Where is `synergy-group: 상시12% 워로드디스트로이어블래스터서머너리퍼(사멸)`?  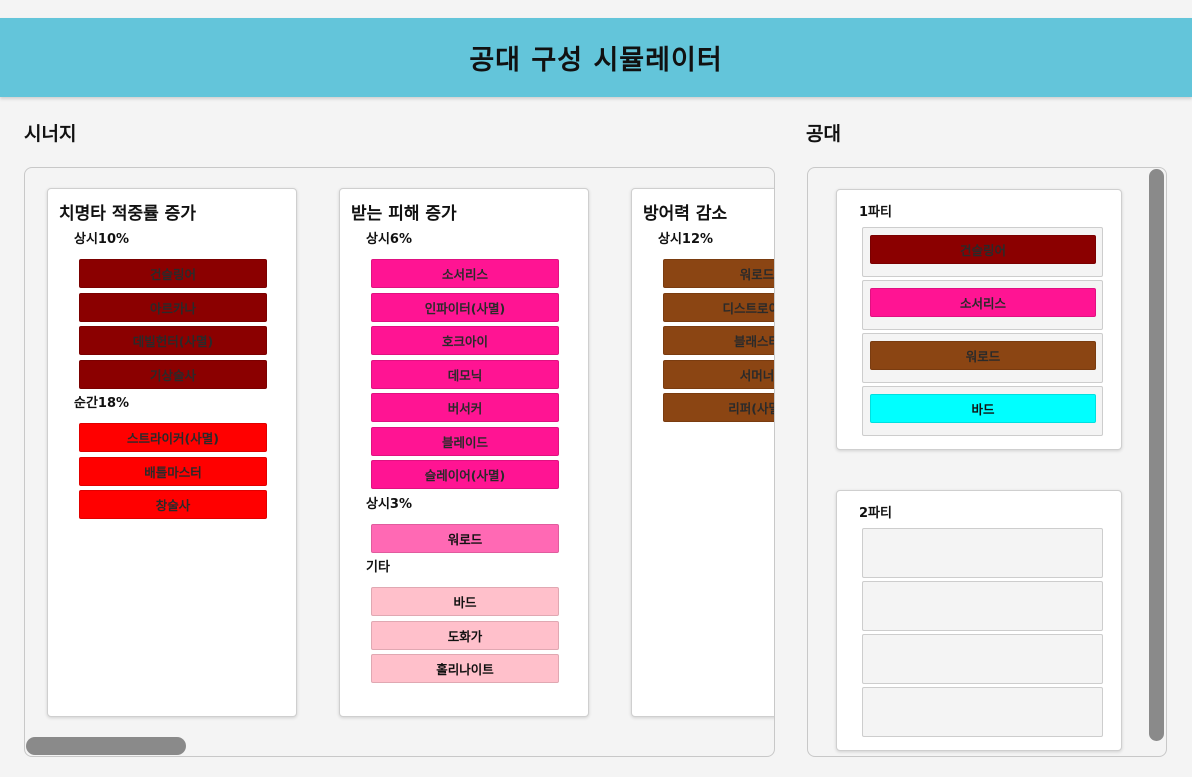 synergy-group: 상시12% 워로드디스트로이어블래스터서머너리퍼(사멸) is located at coordinates (716, 328).